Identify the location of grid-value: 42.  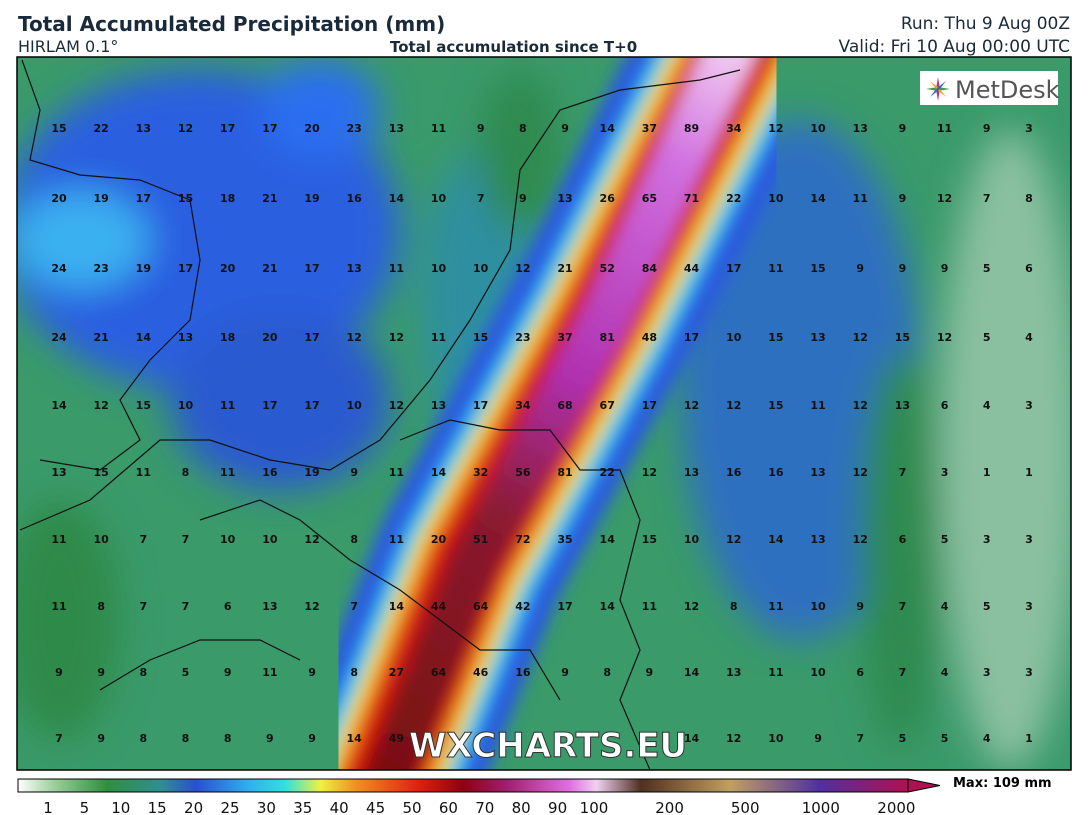
(522, 606).